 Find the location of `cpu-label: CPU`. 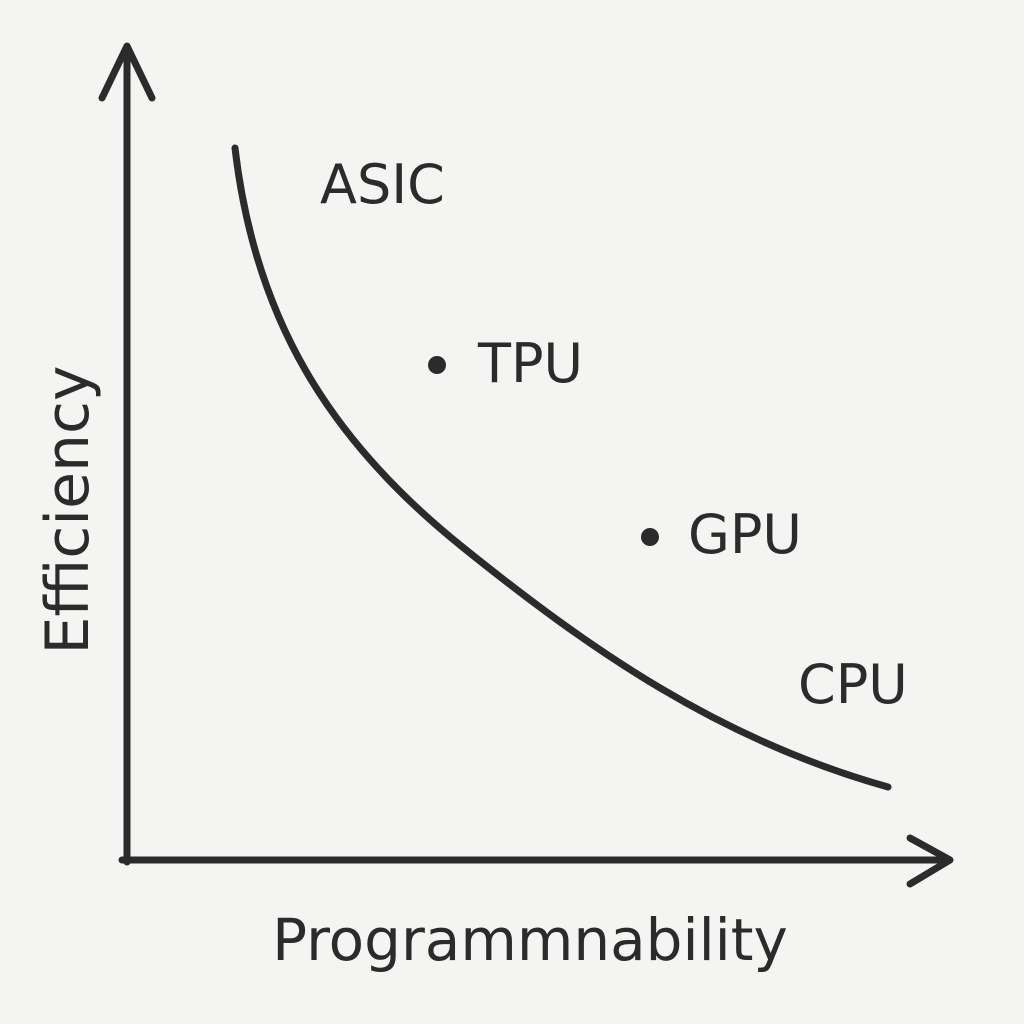

cpu-label: CPU is located at coordinates (853, 684).